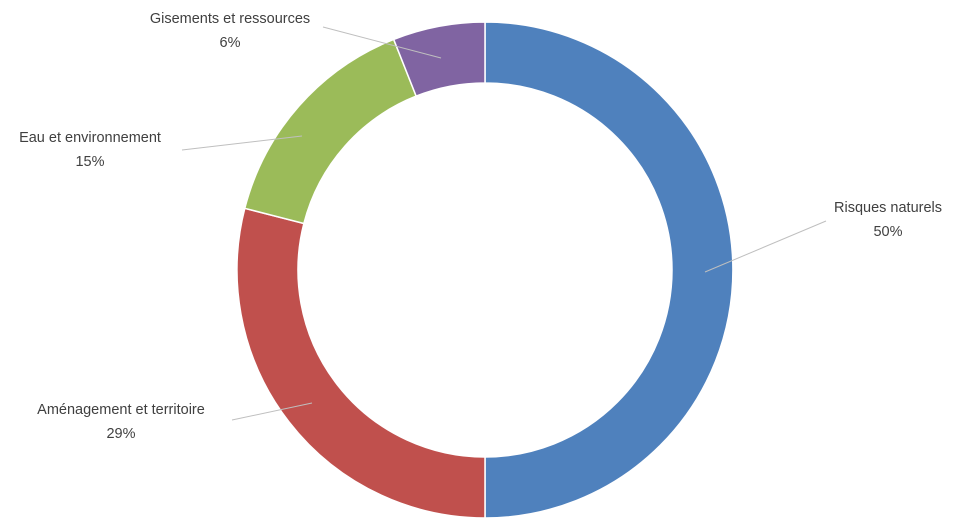 The height and width of the screenshot is (518, 958). Describe the element at coordinates (765, 246) in the screenshot. I see `leader-line-risques-naturels` at that location.